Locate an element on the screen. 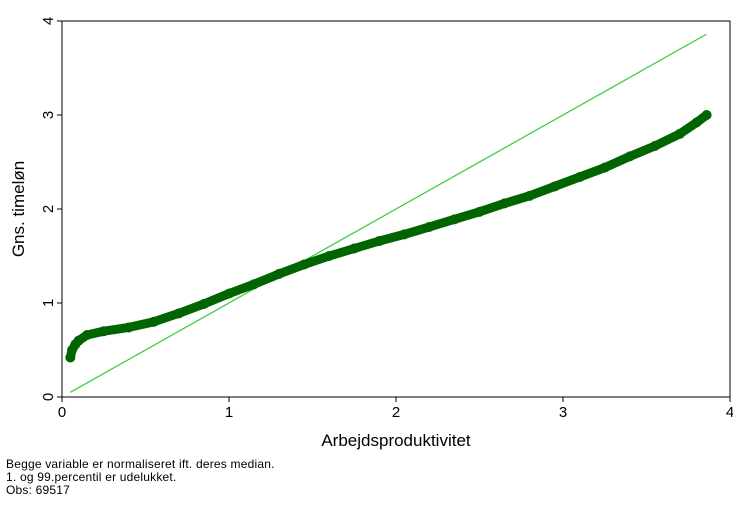 The image size is (733, 508). note-line-2: 1. og 99.percentil er udelukket. is located at coordinates (91, 477).